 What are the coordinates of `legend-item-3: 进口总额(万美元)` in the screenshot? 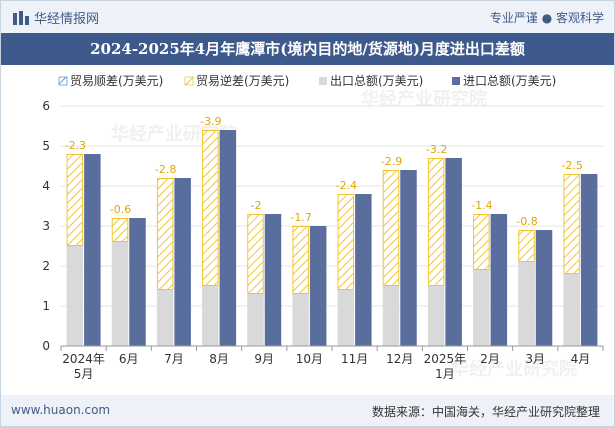 It's located at (504, 81).